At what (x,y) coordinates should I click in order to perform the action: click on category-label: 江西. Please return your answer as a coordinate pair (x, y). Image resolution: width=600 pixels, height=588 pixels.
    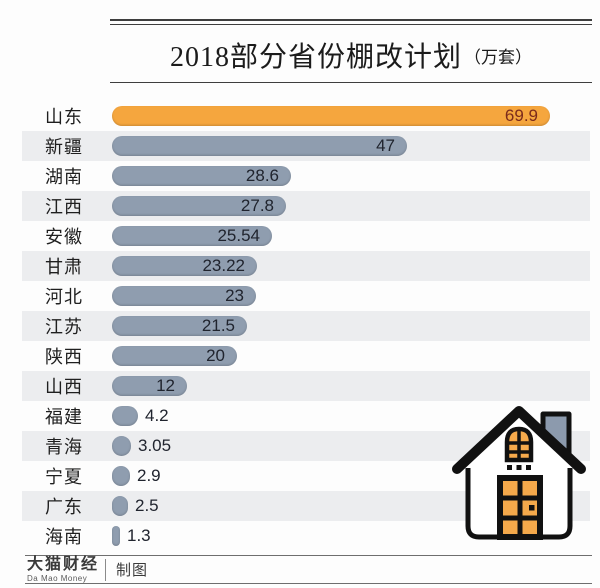
    Looking at the image, I should click on (64, 207).